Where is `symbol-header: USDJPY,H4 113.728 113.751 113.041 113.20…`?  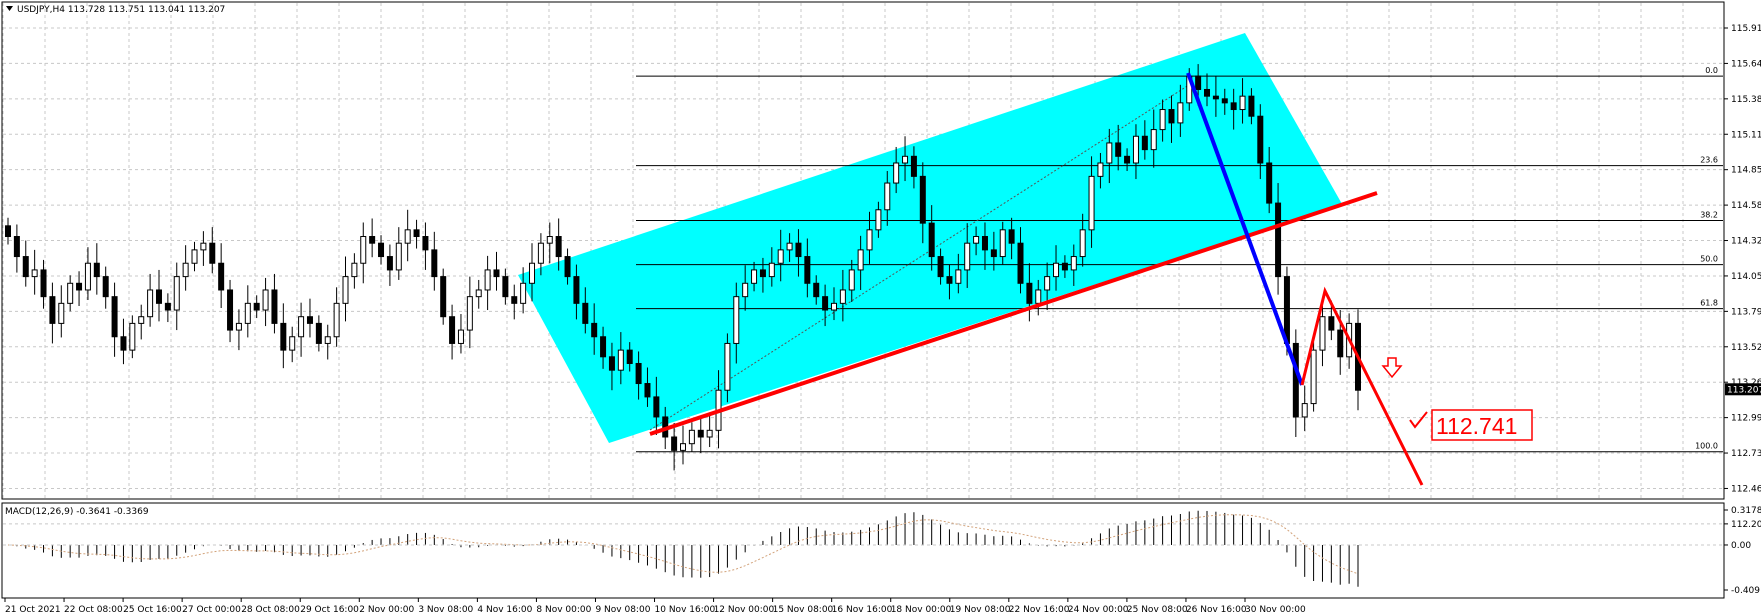 symbol-header: USDJPY,H4 113.728 113.751 113.041 113.20… is located at coordinates (115, 10).